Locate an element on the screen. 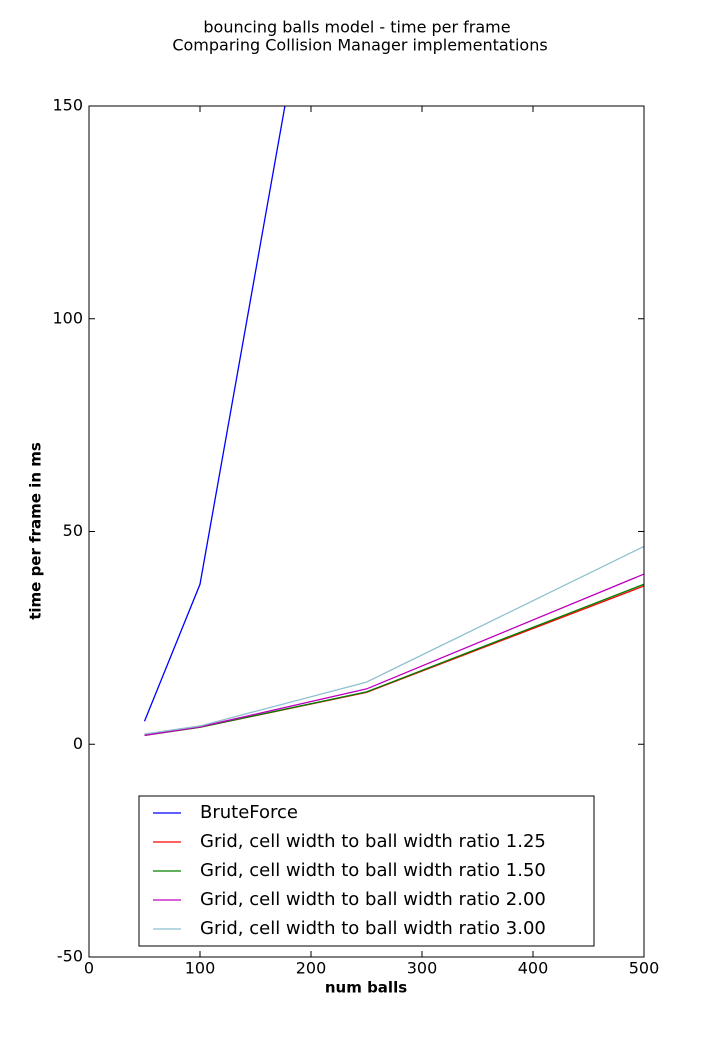  x-tick-label: 300 is located at coordinates (422, 968).